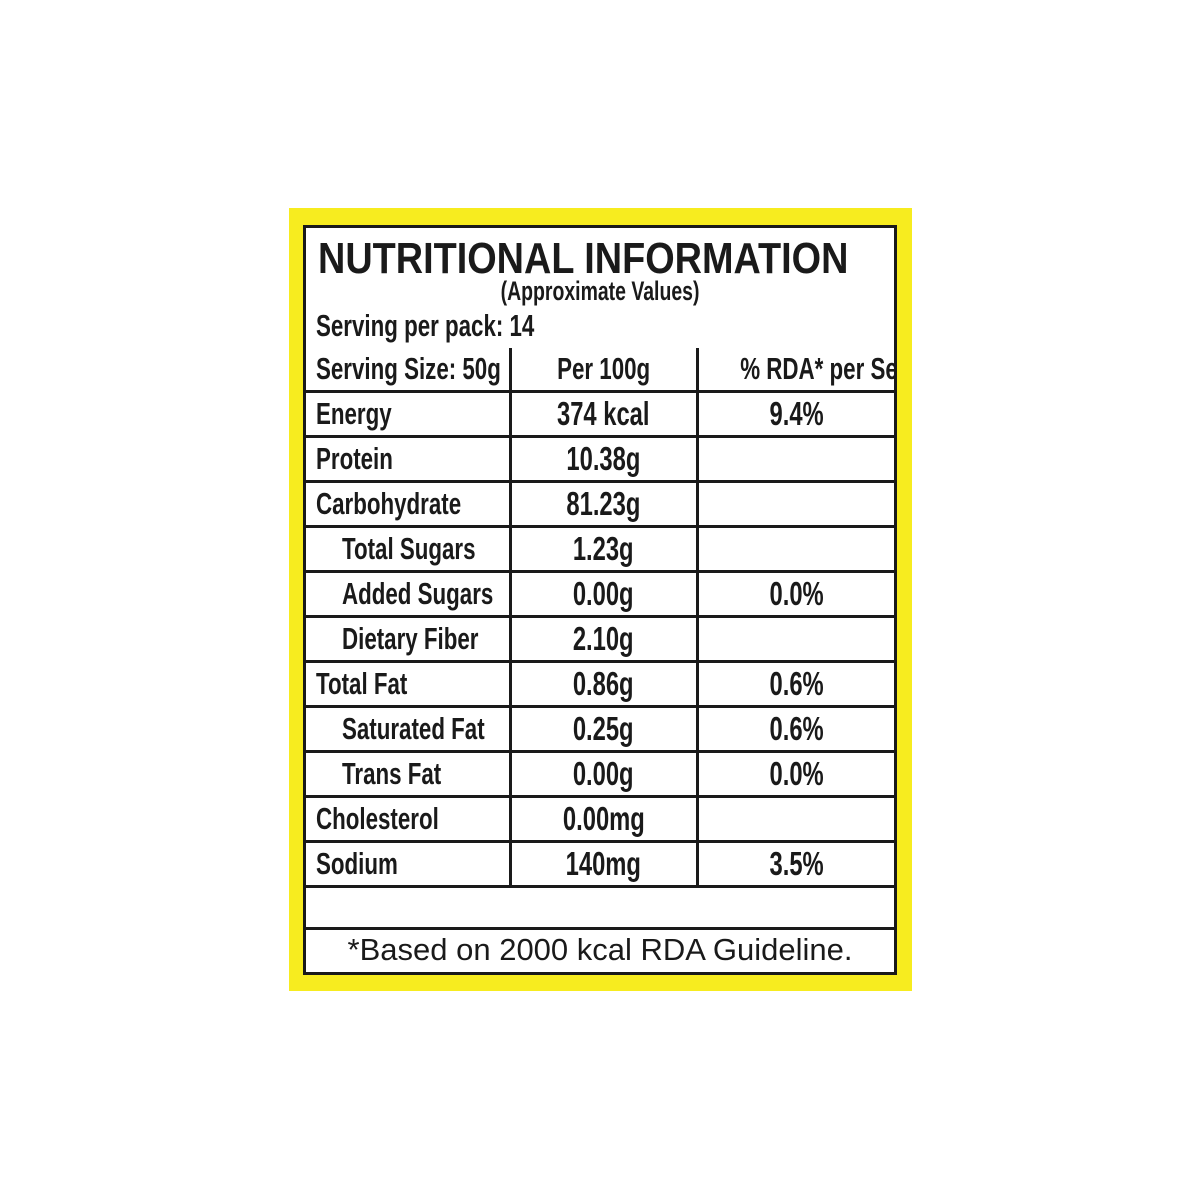 The height and width of the screenshot is (1200, 1200). I want to click on table-row: Total Fat 0.86g 0.6%, so click(600, 684).